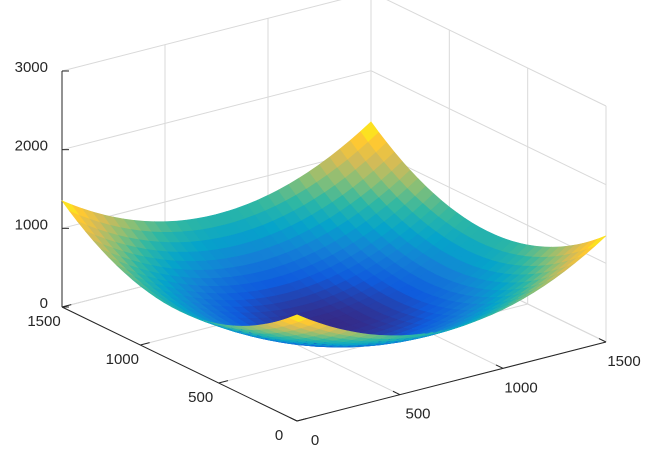 The height and width of the screenshot is (457, 669). I want to click on x-tick-label: 500, so click(417, 414).